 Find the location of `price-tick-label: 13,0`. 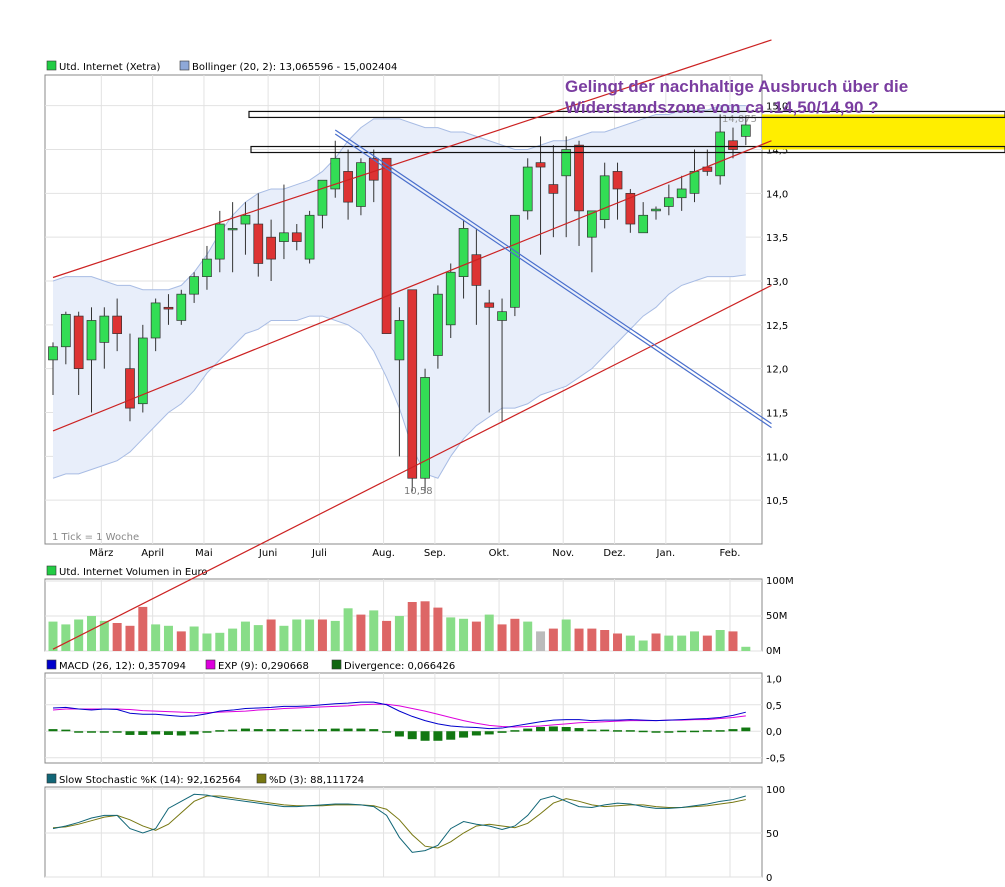

price-tick-label: 13,0 is located at coordinates (777, 282).